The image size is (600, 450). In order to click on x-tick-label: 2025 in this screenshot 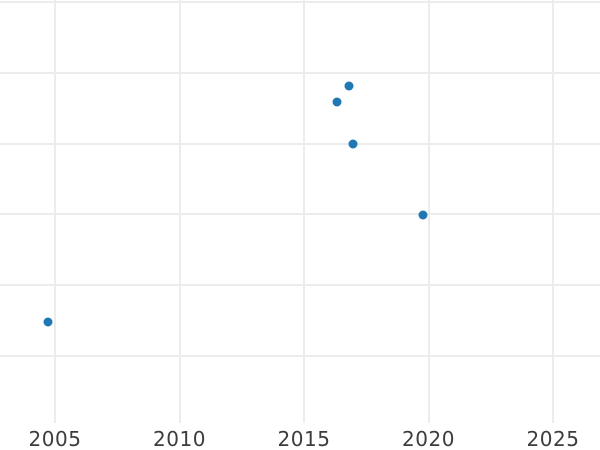, I will do `click(553, 438)`.